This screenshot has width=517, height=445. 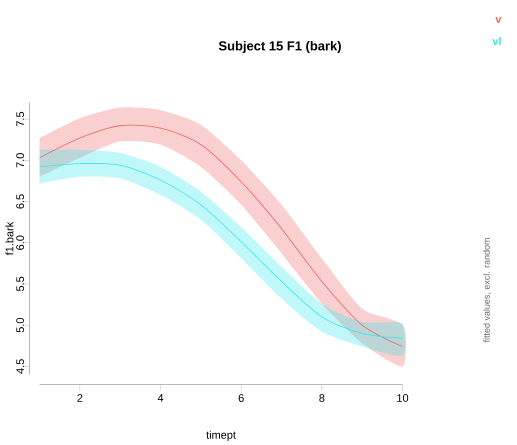 I want to click on y-tick-label: 7.5, so click(x=20, y=119).